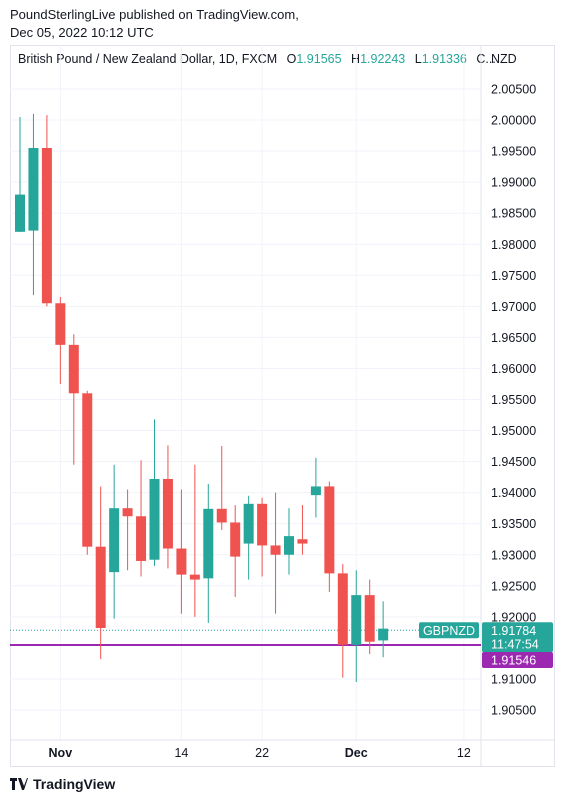 This screenshot has width=565, height=802. I want to click on y-tick-label: 2.00000, so click(513, 121).